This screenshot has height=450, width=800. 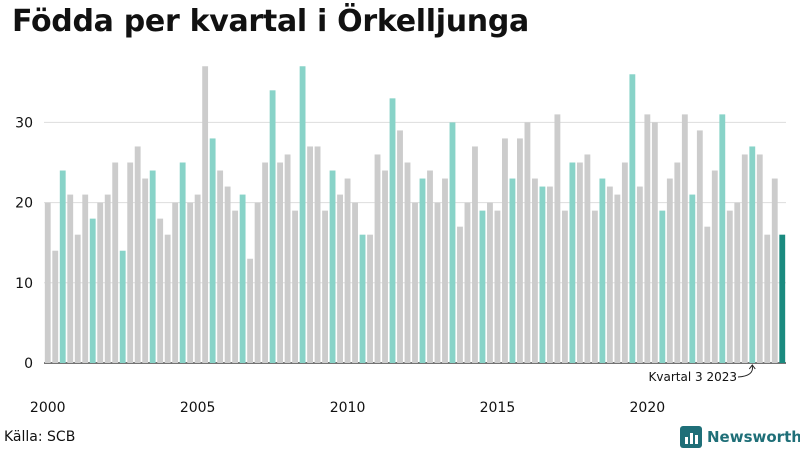 I want to click on annotation-arrow, so click(x=745, y=371).